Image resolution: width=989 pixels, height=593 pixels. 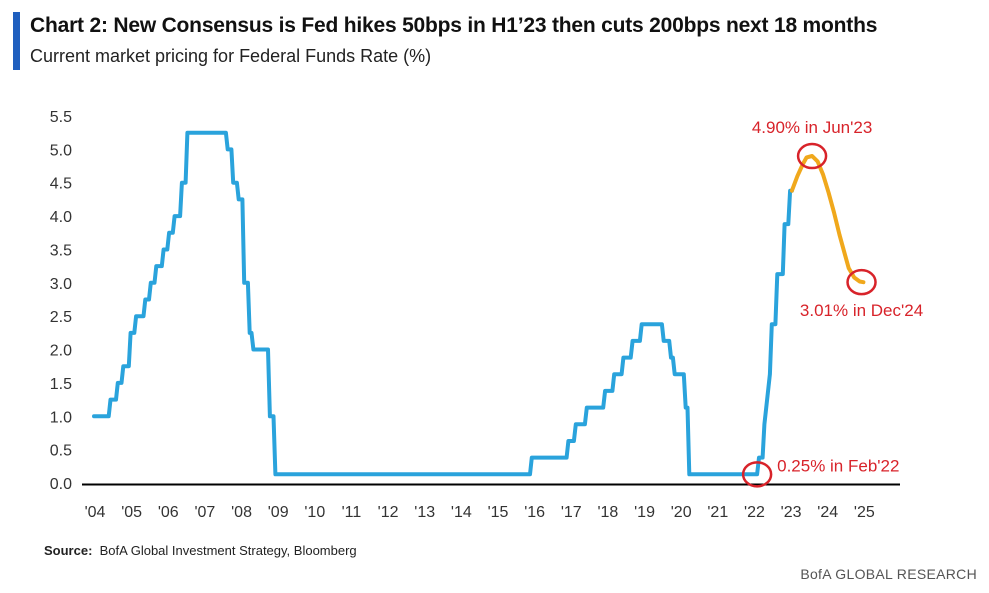 What do you see at coordinates (241, 512) in the screenshot?
I see `x-tick-label: '08` at bounding box center [241, 512].